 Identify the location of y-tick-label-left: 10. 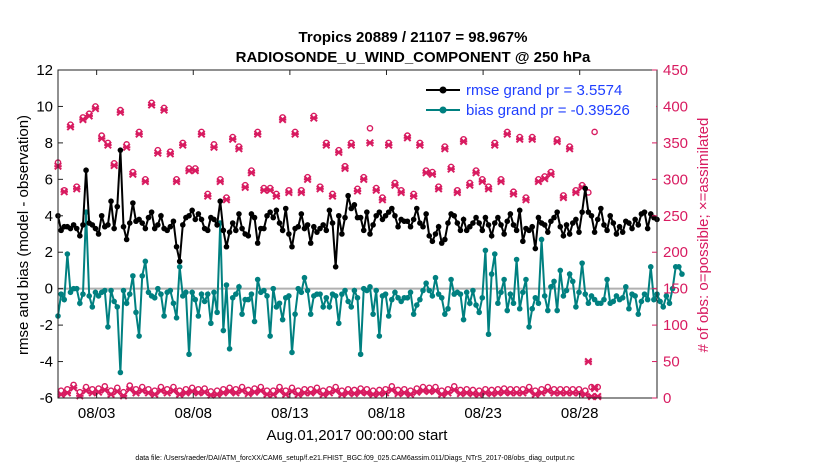
(44, 106).